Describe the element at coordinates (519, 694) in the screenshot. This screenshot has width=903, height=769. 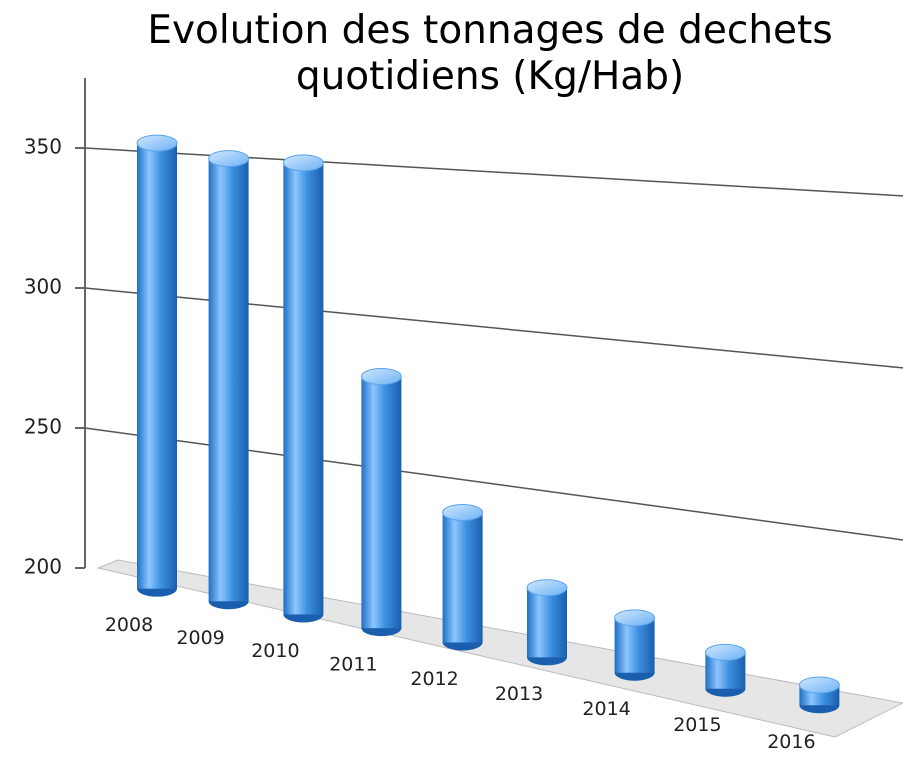
I see `x-tick-label: 2013` at that location.